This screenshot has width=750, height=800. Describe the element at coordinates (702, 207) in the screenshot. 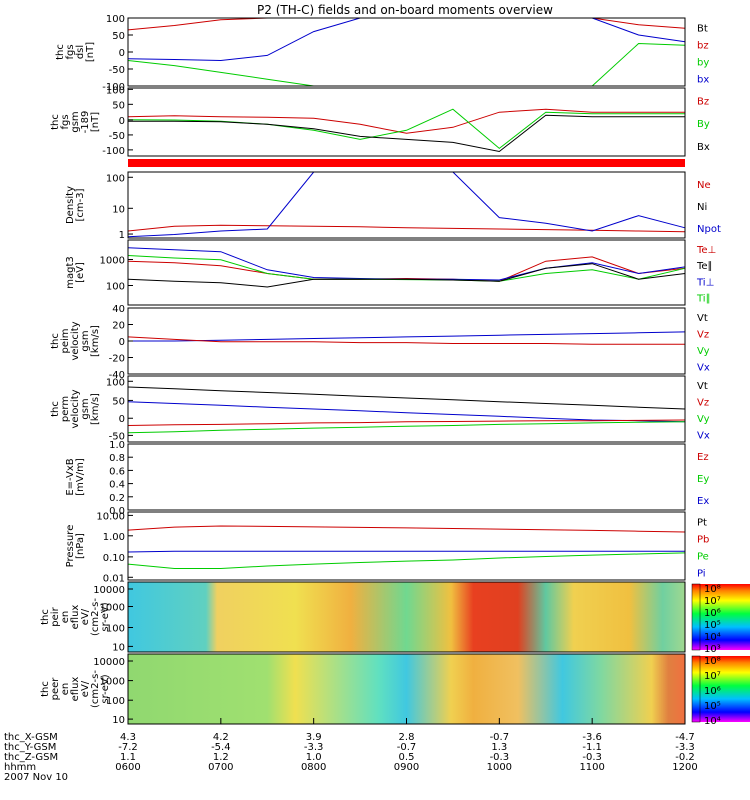

I see `legend-Ni: Ni` at that location.